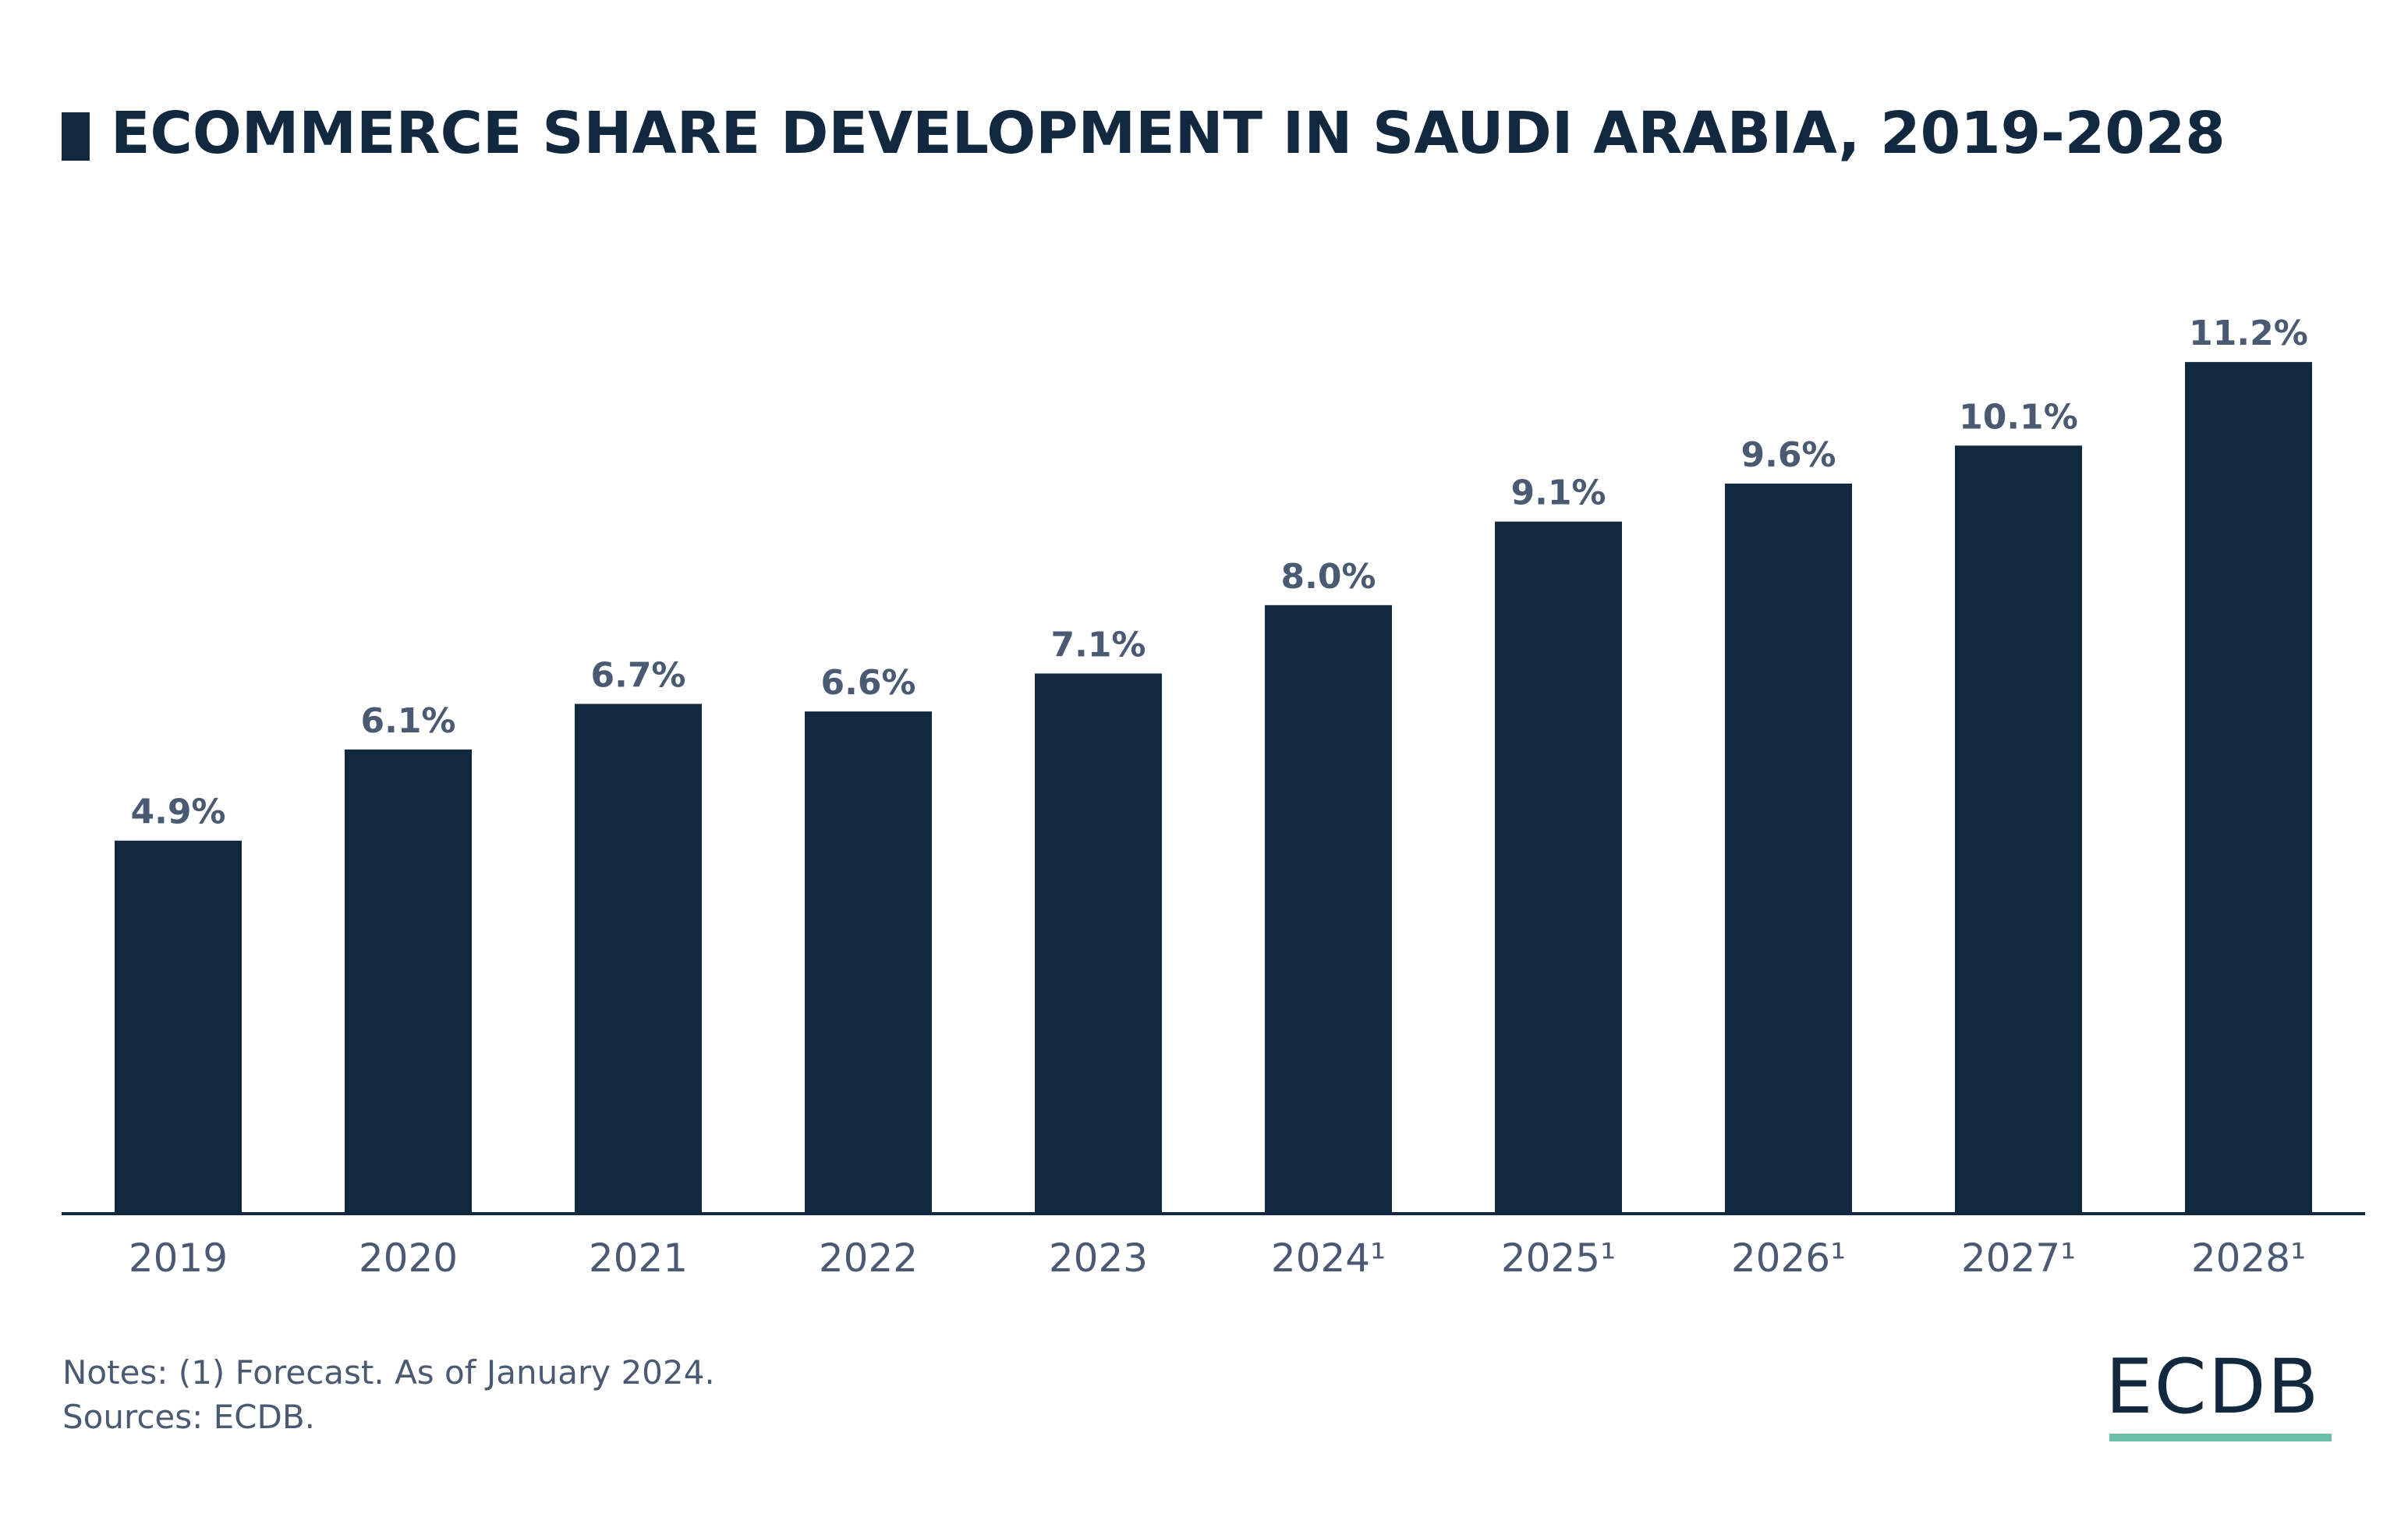  I want to click on logo-underline, so click(2220, 1437).